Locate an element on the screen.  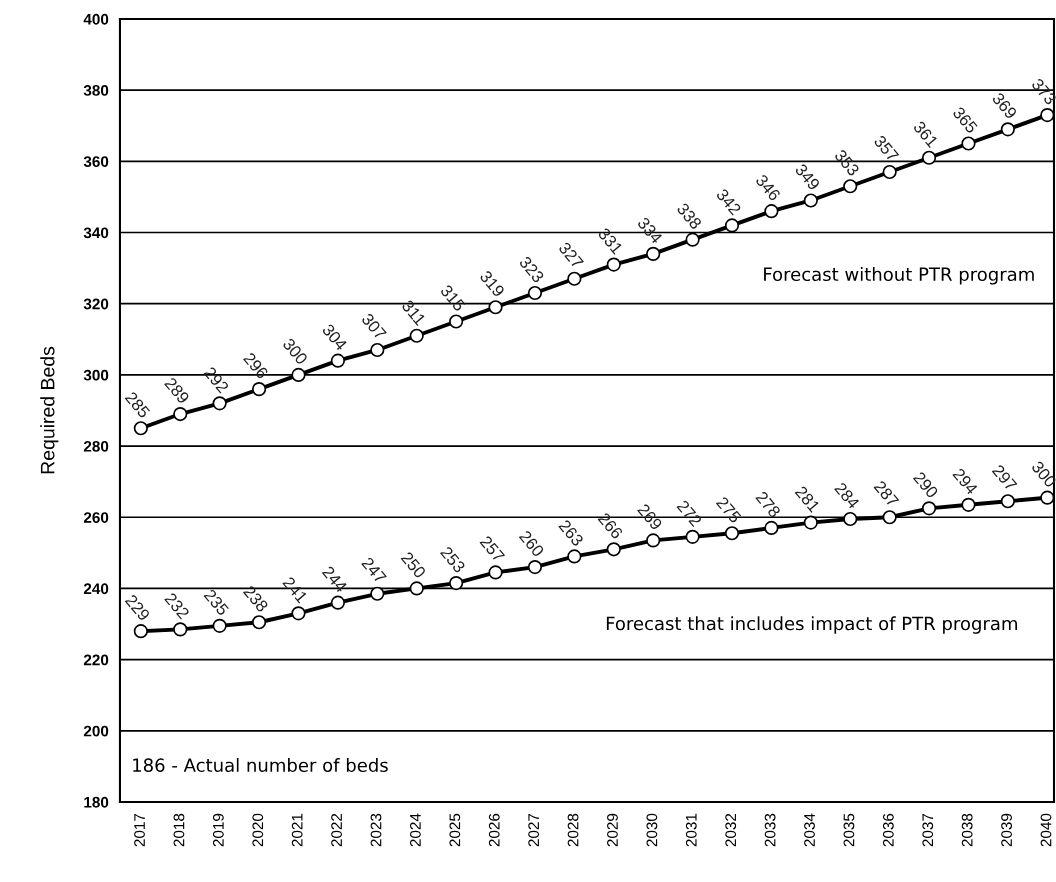
y-tick-label: 300 is located at coordinates (96, 375).